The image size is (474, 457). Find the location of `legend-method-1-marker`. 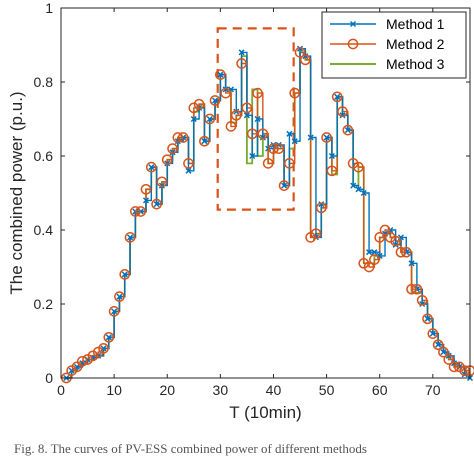

legend-method-1-marker is located at coordinates (353, 24).